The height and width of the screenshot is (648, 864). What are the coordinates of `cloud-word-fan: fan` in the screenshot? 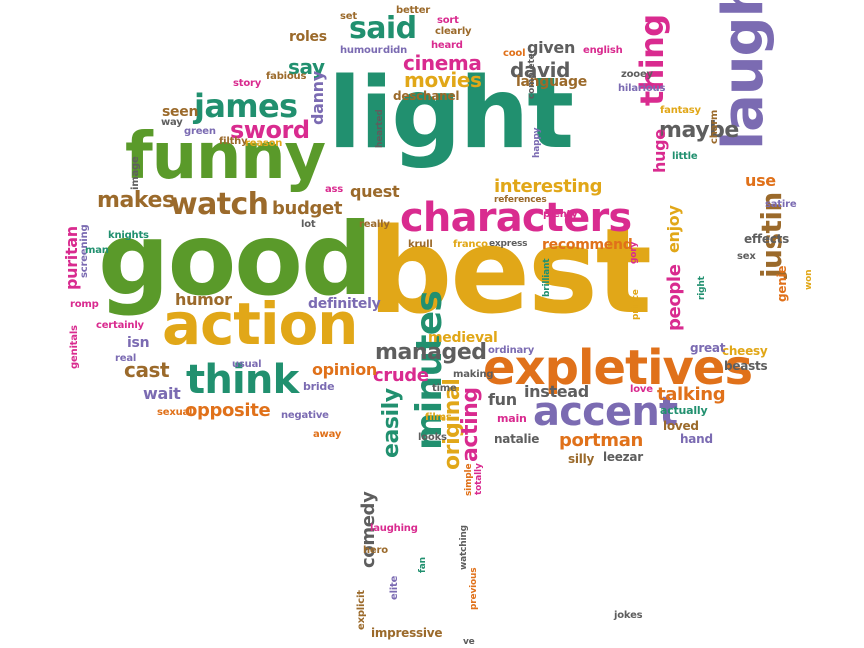 It's located at (423, 565).